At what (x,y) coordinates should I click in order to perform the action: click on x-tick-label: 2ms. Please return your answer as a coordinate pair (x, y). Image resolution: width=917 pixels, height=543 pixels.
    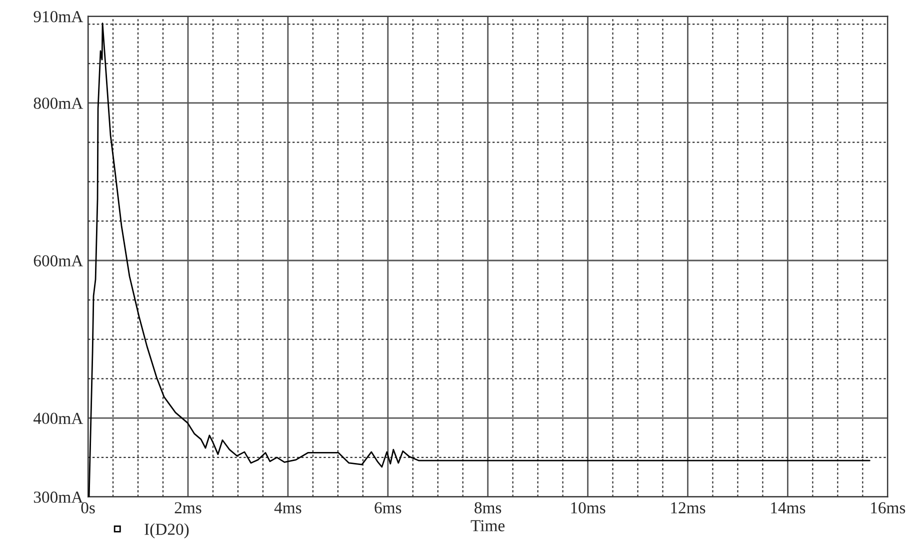
    Looking at the image, I should click on (188, 508).